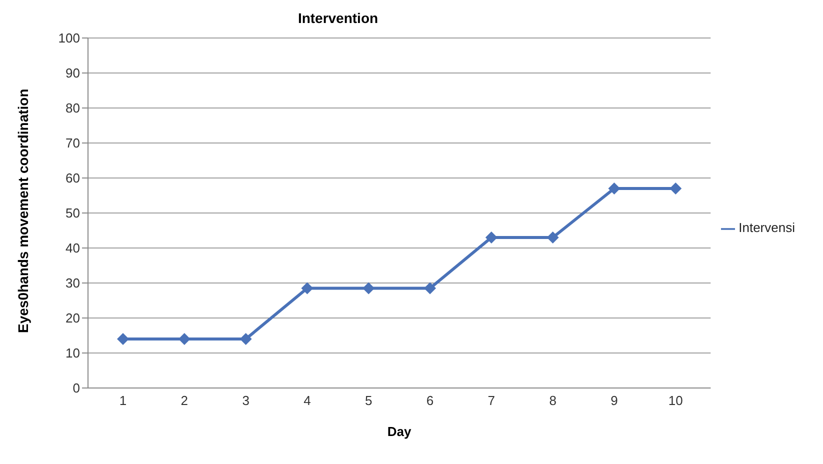 The width and height of the screenshot is (823, 464). What do you see at coordinates (73, 143) in the screenshot?
I see `y-tick-label: 70` at bounding box center [73, 143].